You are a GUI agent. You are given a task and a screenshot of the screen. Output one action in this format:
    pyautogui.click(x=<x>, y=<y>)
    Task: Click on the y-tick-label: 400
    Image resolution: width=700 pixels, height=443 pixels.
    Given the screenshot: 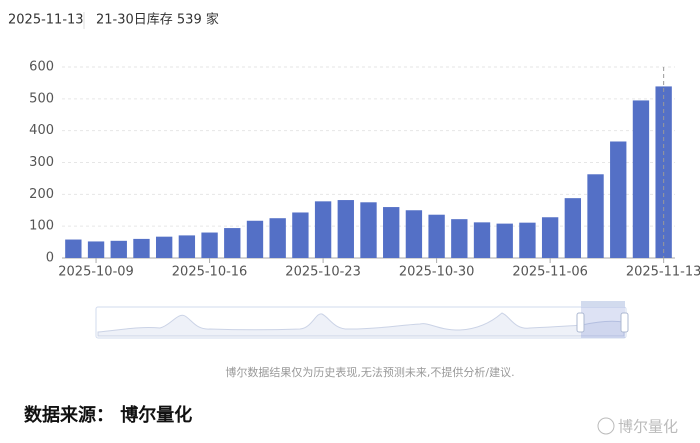 What is the action you would take?
    pyautogui.click(x=41, y=130)
    